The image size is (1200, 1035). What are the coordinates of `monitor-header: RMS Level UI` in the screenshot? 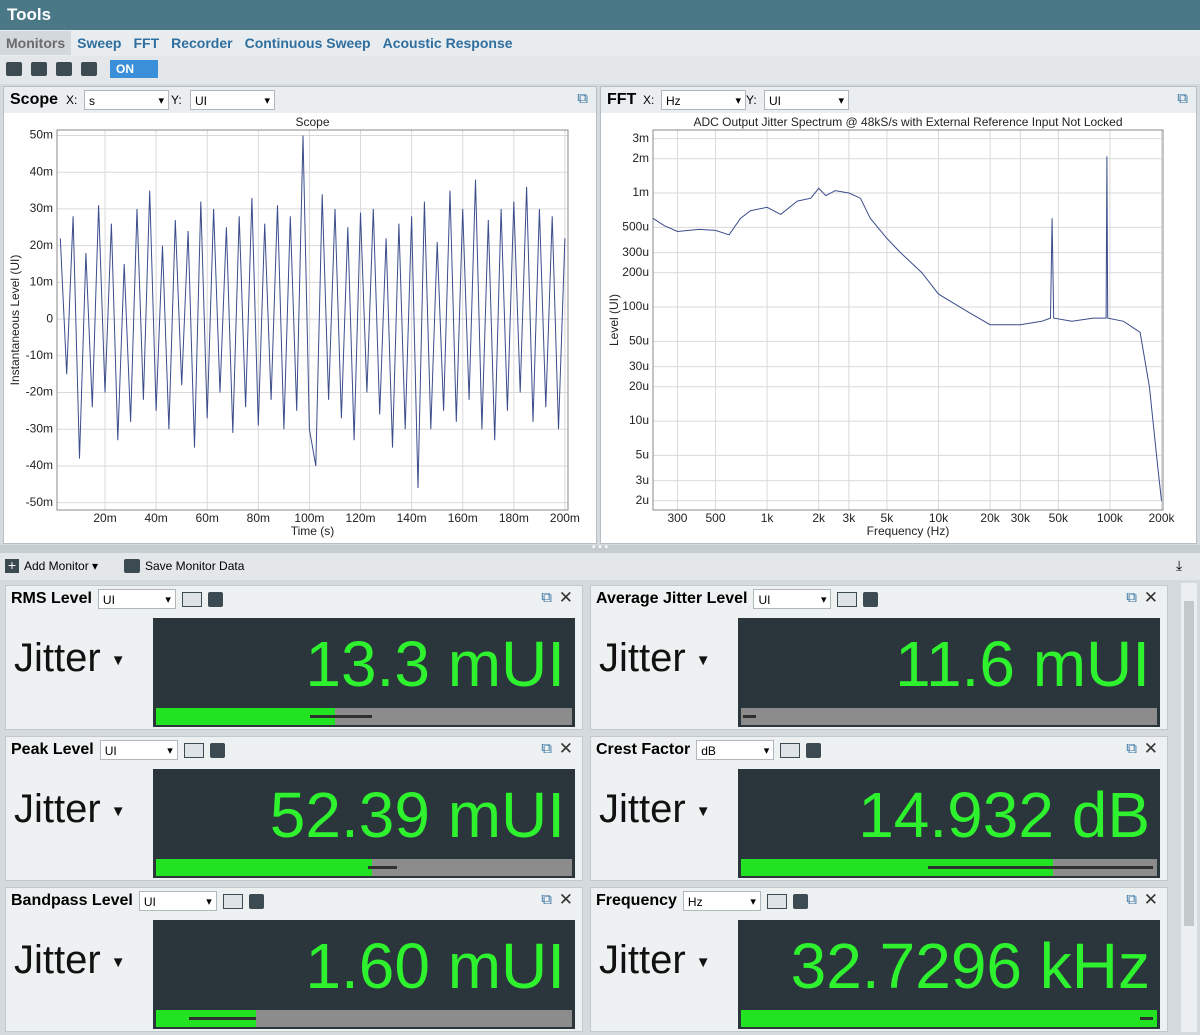 It's located at (294, 599).